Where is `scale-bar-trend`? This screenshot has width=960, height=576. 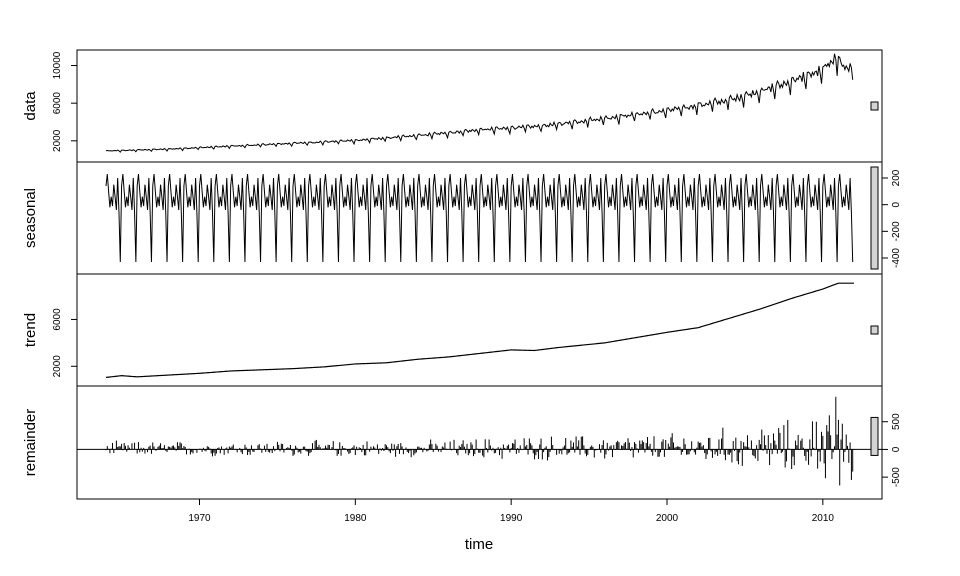 scale-bar-trend is located at coordinates (874, 330).